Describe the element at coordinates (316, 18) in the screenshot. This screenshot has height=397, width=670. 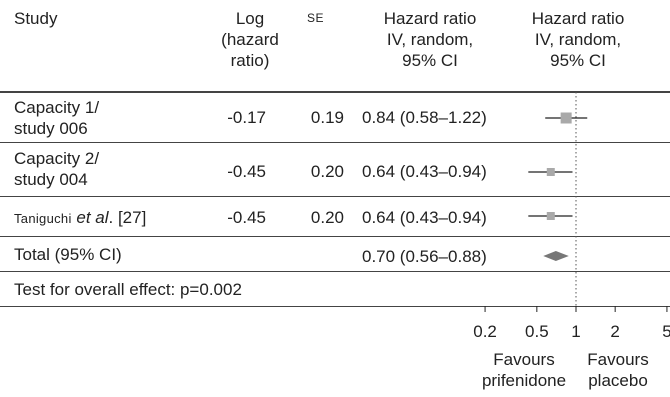
I see `column-header-se: SE` at that location.